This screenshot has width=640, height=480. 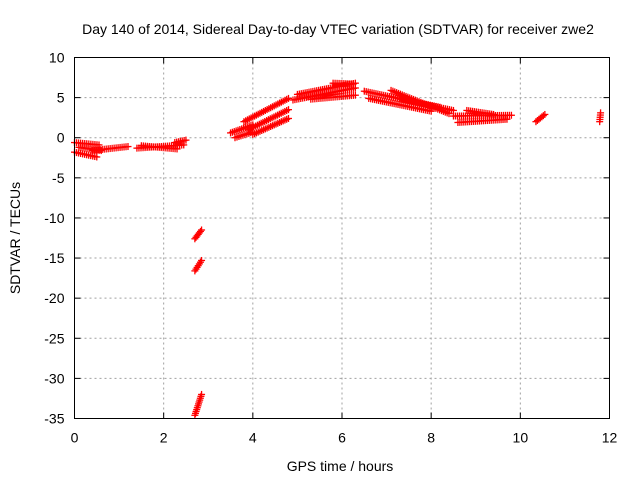 What do you see at coordinates (54, 218) in the screenshot?
I see `y-tick-label: -10` at bounding box center [54, 218].